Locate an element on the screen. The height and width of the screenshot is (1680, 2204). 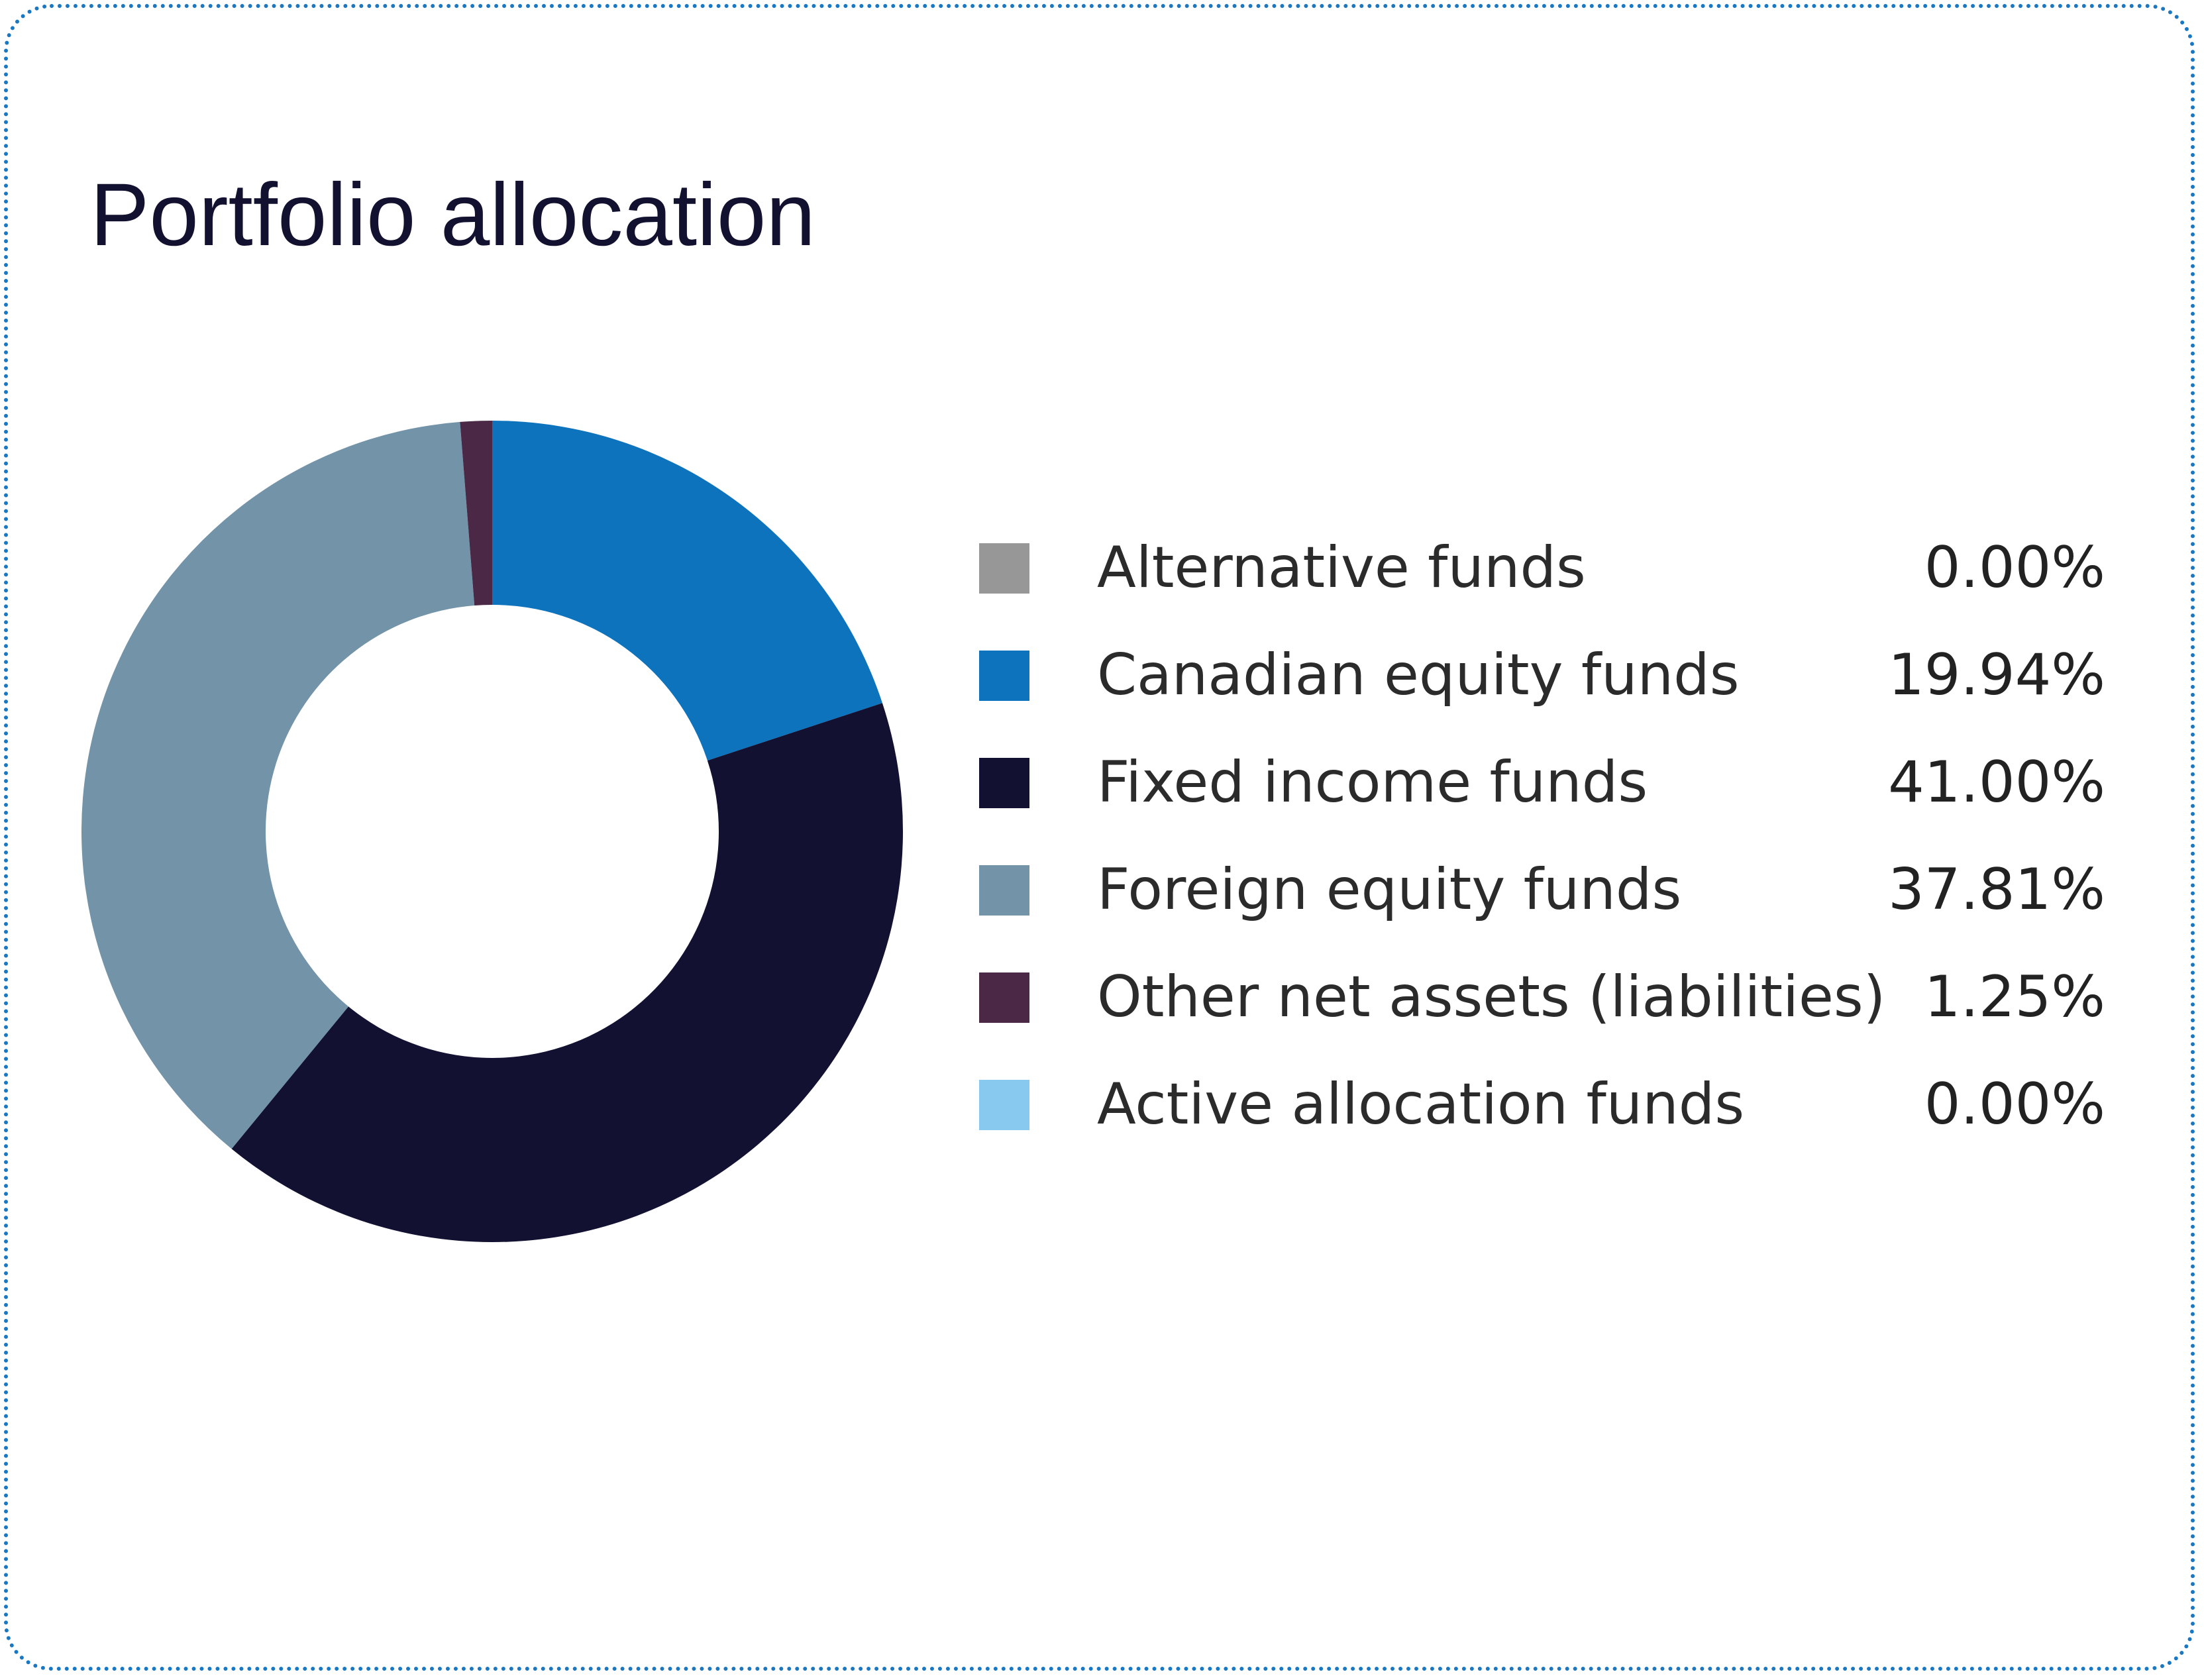
donut-slice-fixed-income-funds is located at coordinates (567, 972).